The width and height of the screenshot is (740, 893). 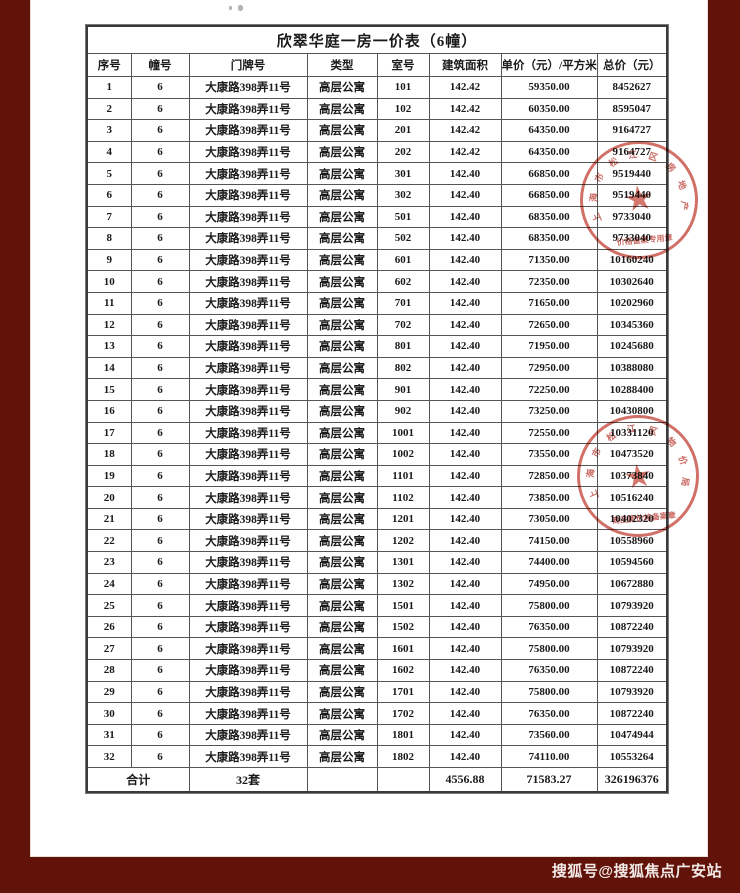 I want to click on cell-total-price: 10345360, so click(x=632, y=325).